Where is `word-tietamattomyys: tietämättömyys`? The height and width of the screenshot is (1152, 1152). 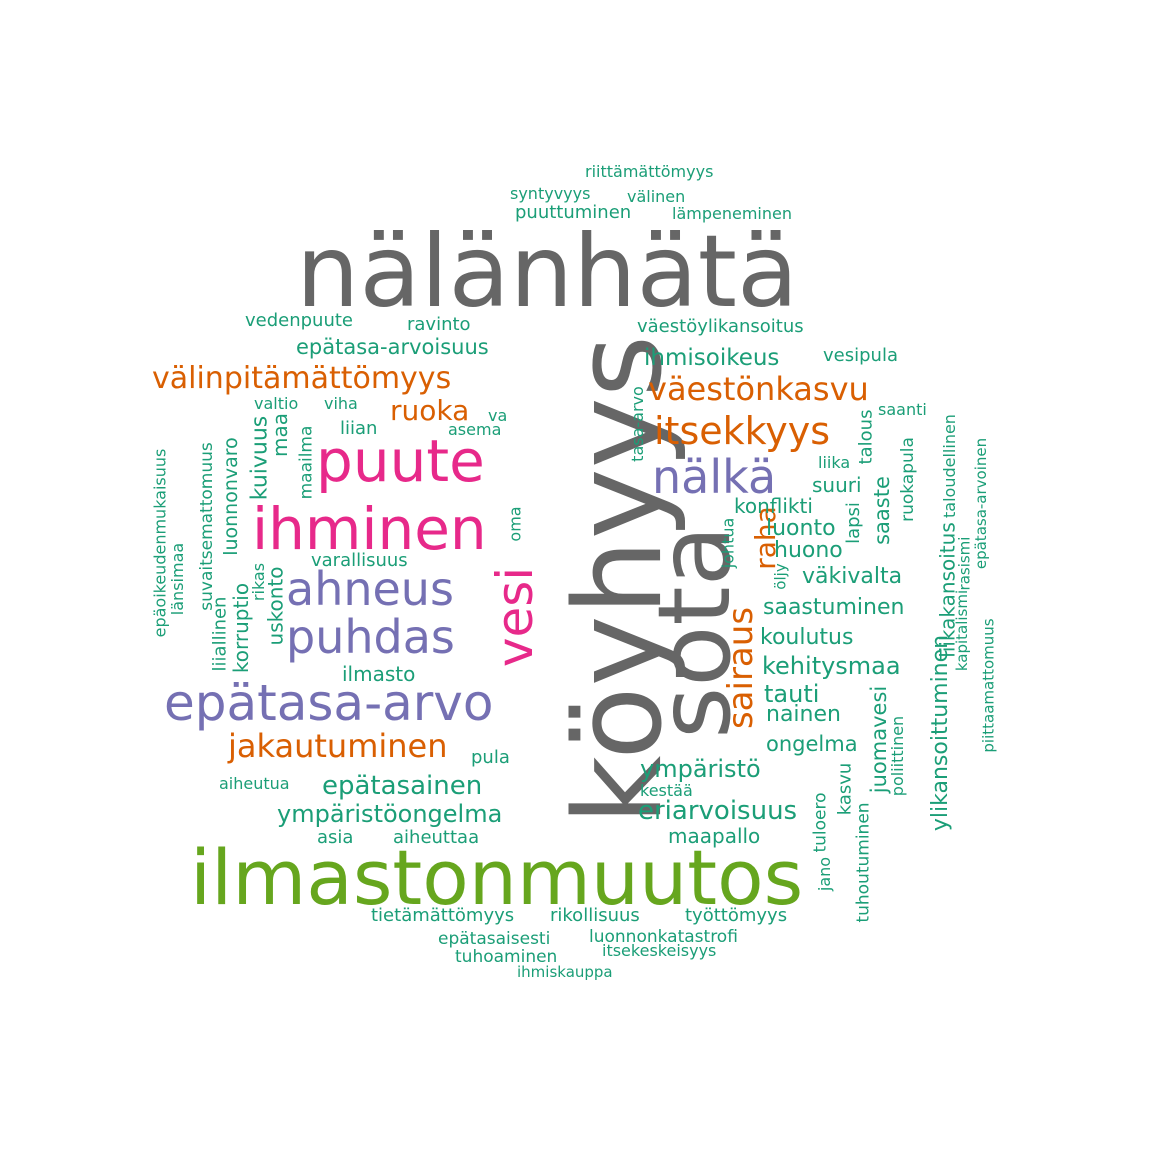
word-tietamattomyys: tietämättömyys is located at coordinates (443, 915).